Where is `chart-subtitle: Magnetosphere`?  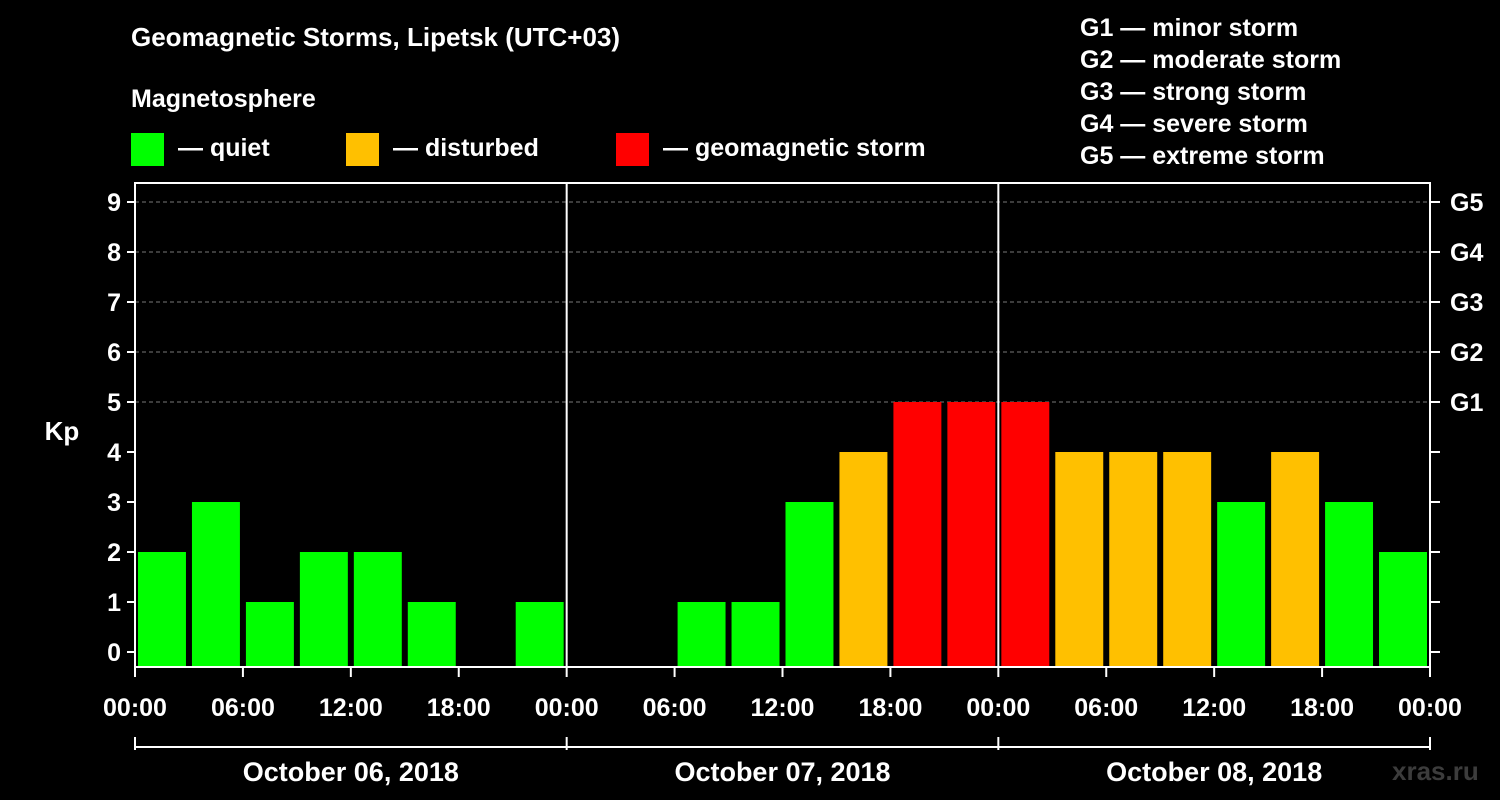
chart-subtitle: Magnetosphere is located at coordinates (223, 99).